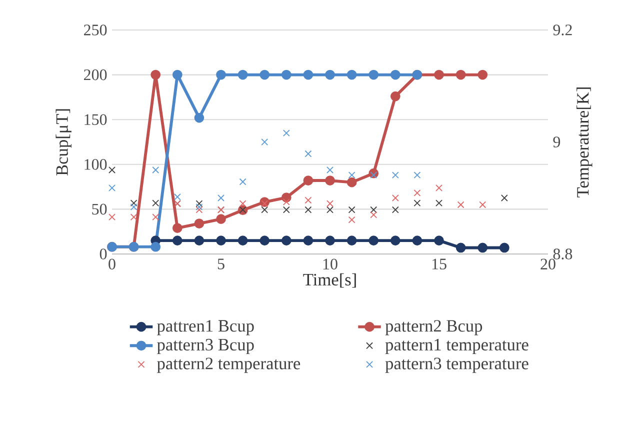  Describe the element at coordinates (205, 346) in the screenshot. I see `legend-label: pattern3 Bcup` at that location.